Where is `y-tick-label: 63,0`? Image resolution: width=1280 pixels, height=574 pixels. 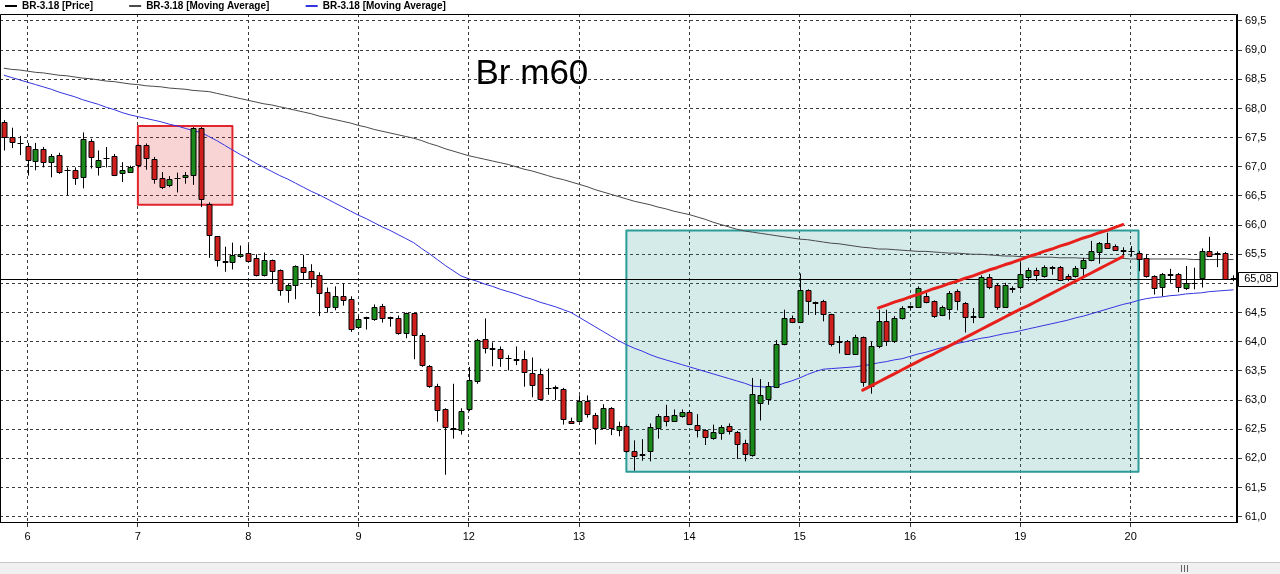
y-tick-label: 63,0 is located at coordinates (1256, 399).